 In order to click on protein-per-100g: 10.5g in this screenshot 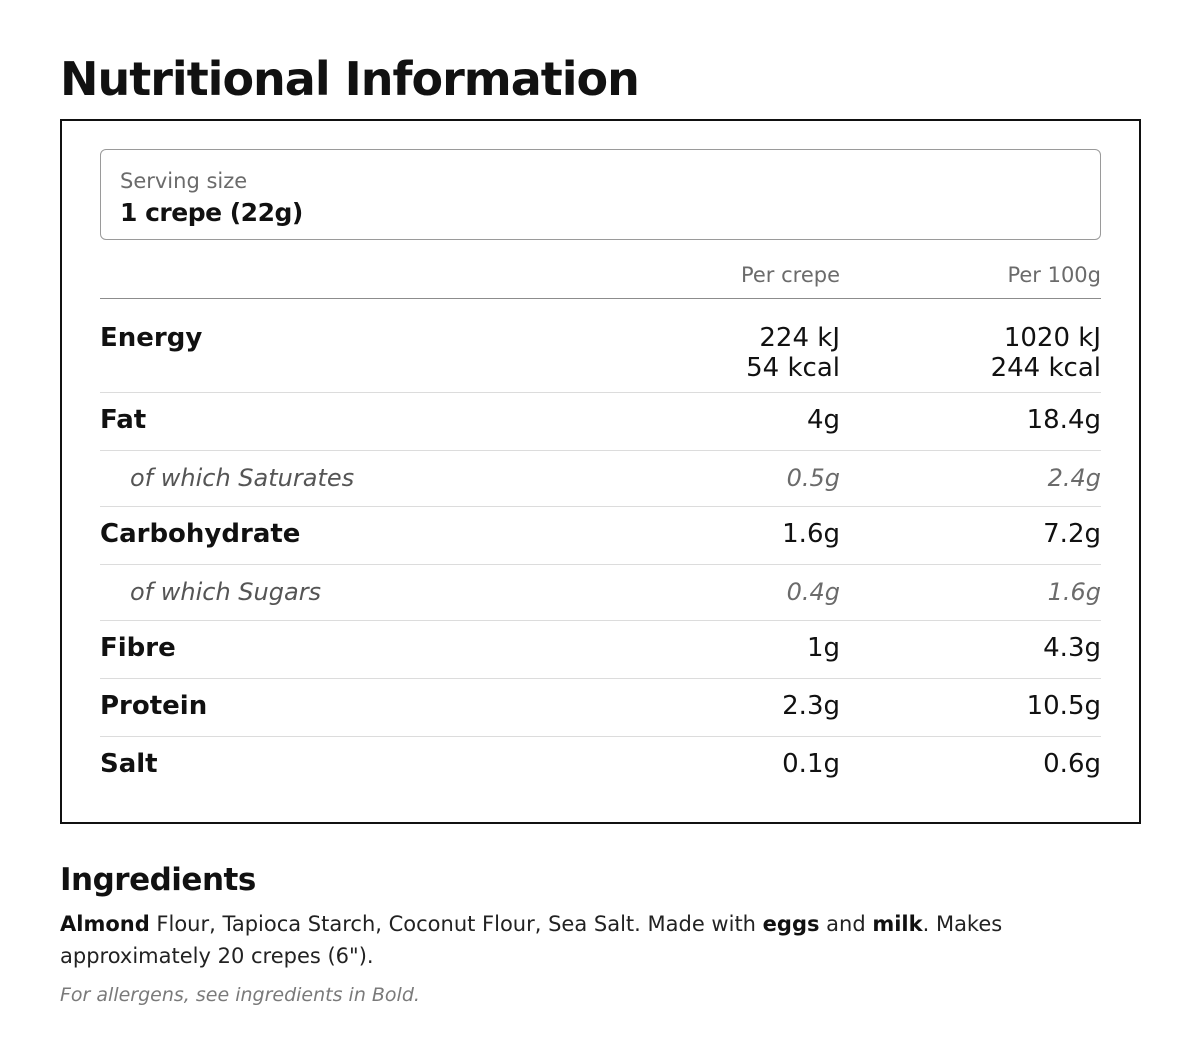, I will do `click(1063, 706)`.